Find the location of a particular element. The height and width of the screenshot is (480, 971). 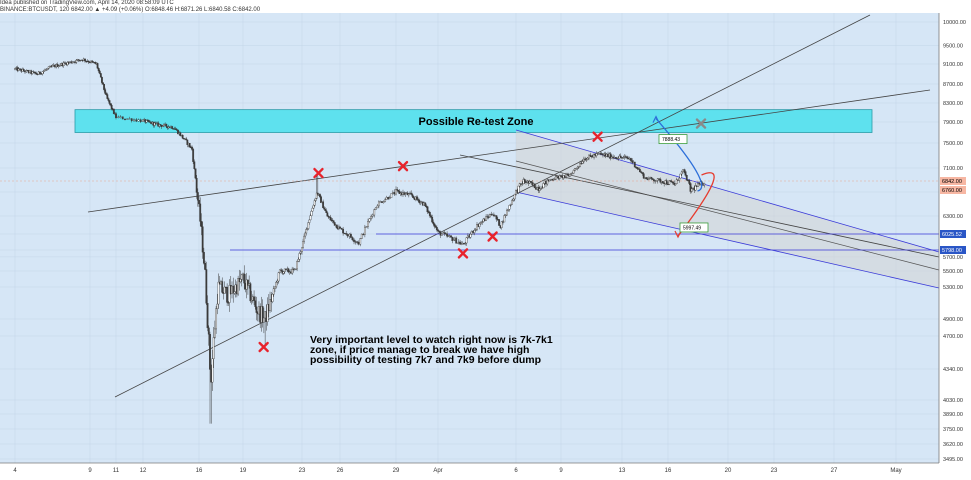

x-tick-13: 16 is located at coordinates (668, 471).